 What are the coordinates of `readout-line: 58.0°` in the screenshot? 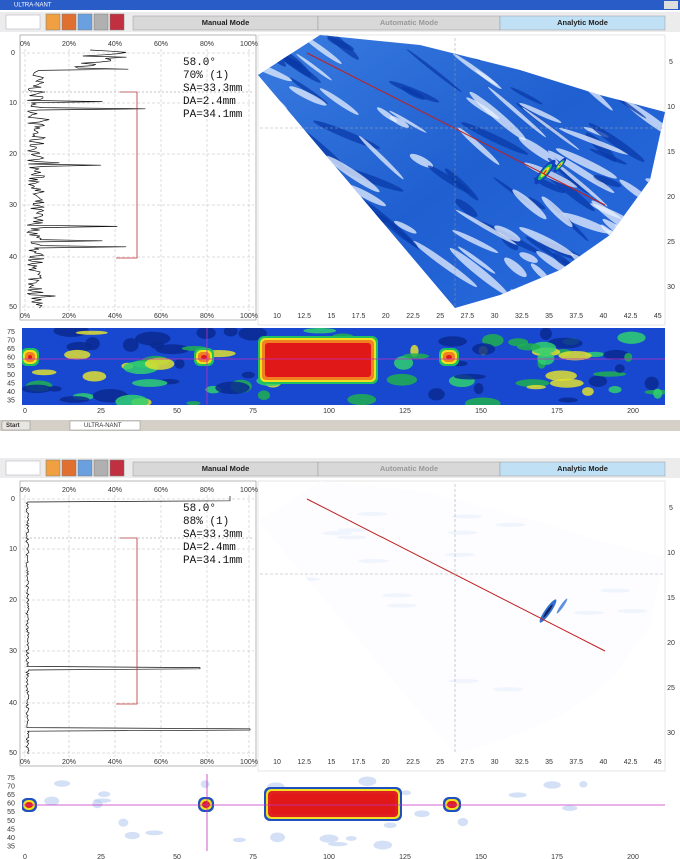 It's located at (199, 509).